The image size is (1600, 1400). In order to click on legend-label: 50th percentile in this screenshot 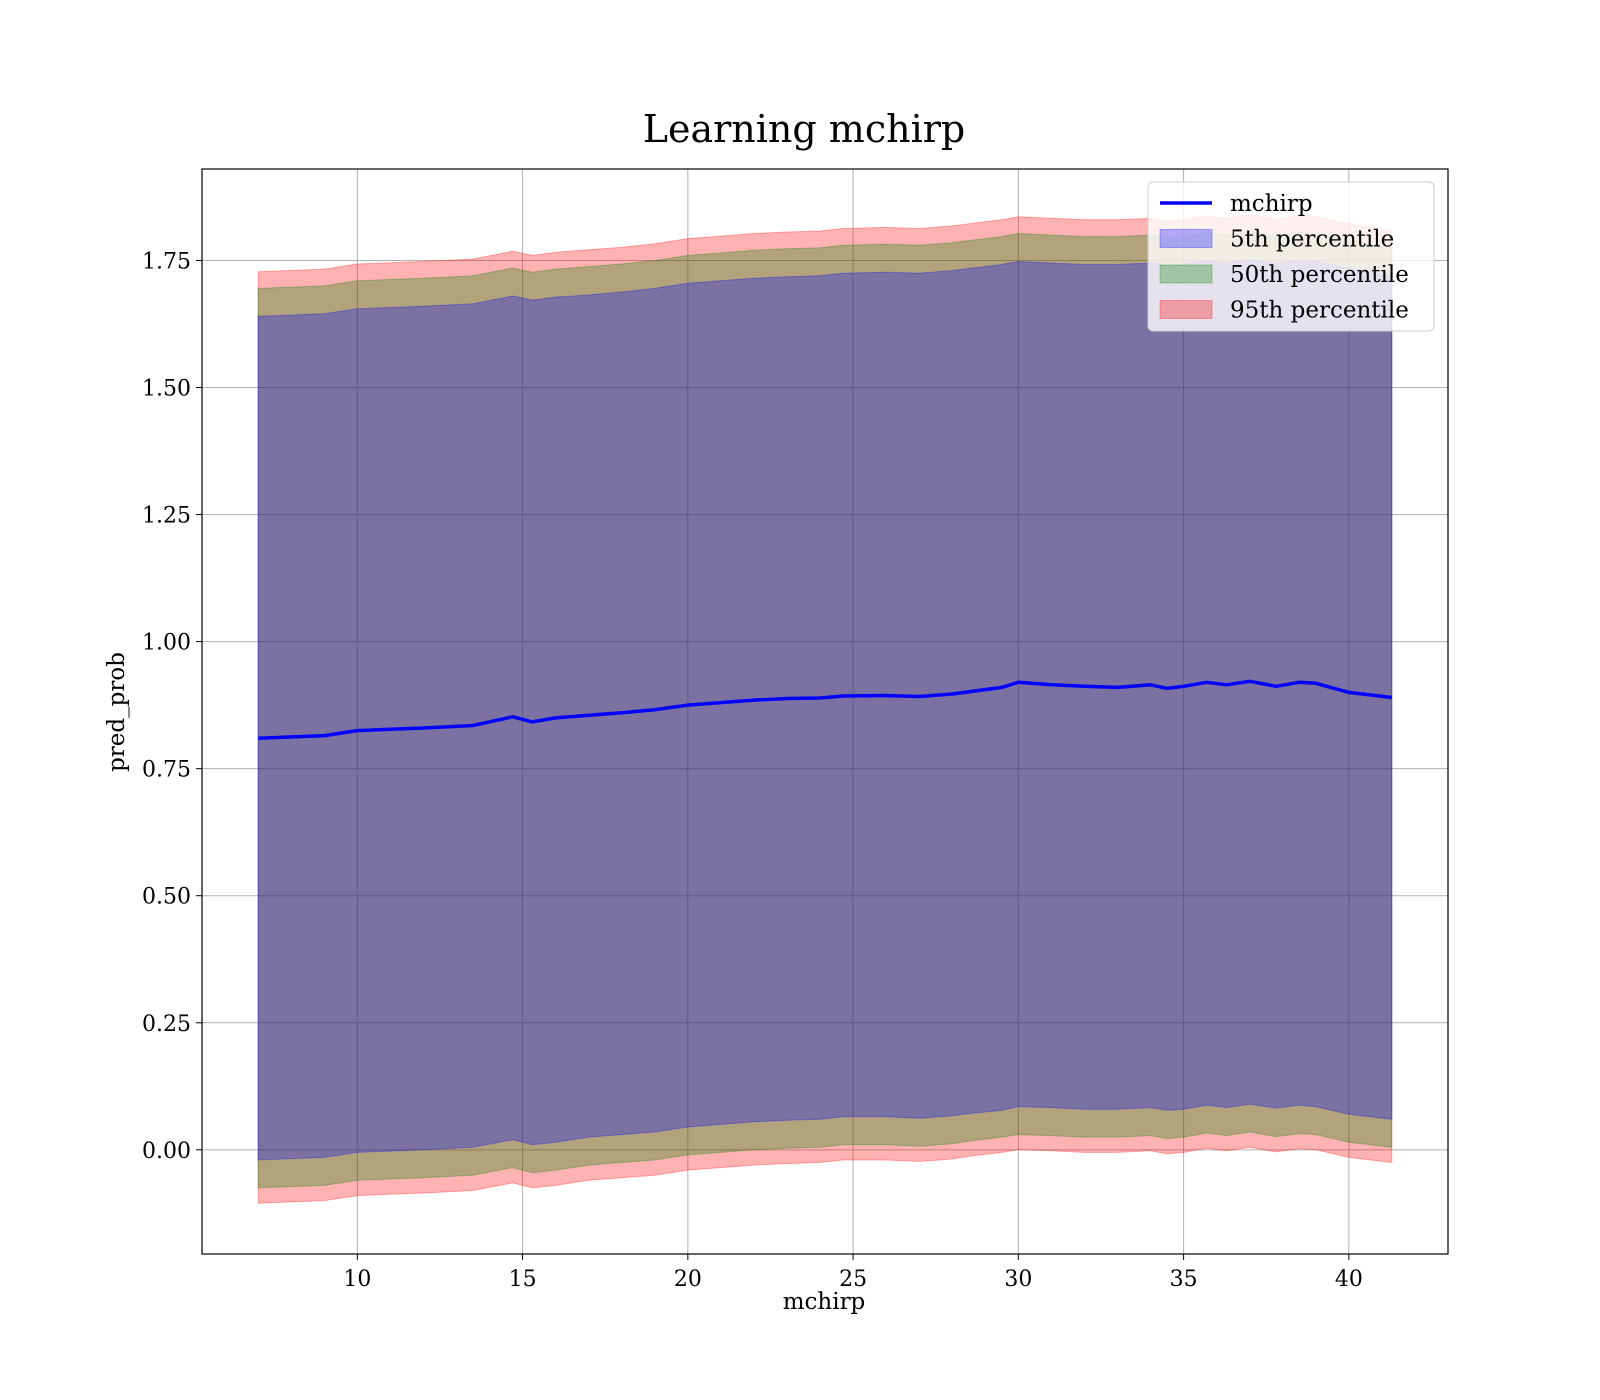, I will do `click(1319, 275)`.